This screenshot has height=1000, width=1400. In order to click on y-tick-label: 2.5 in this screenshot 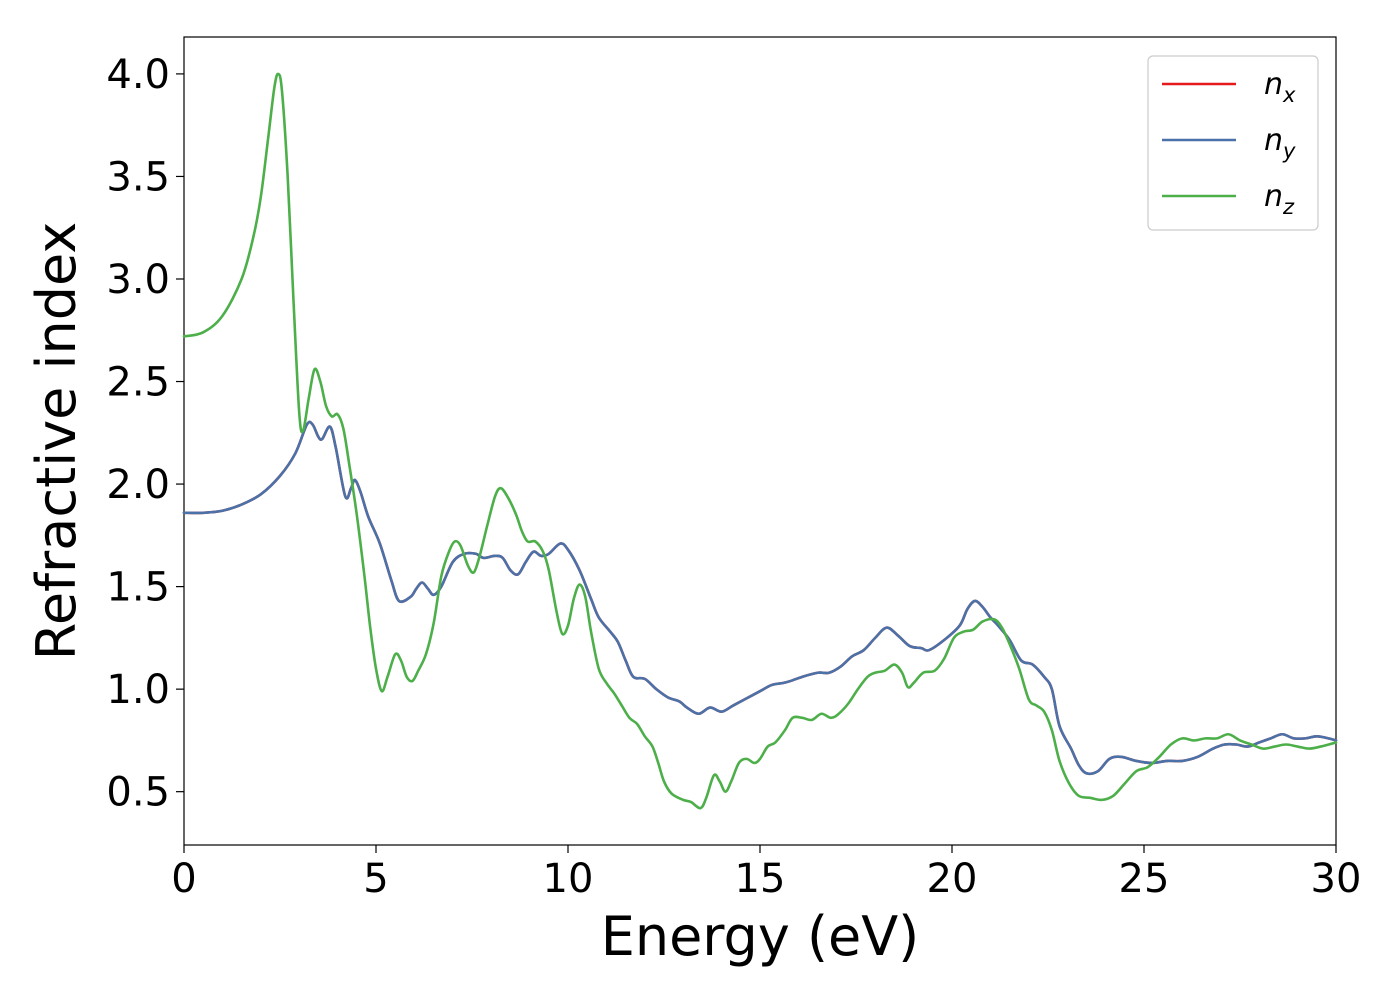, I will do `click(138, 383)`.